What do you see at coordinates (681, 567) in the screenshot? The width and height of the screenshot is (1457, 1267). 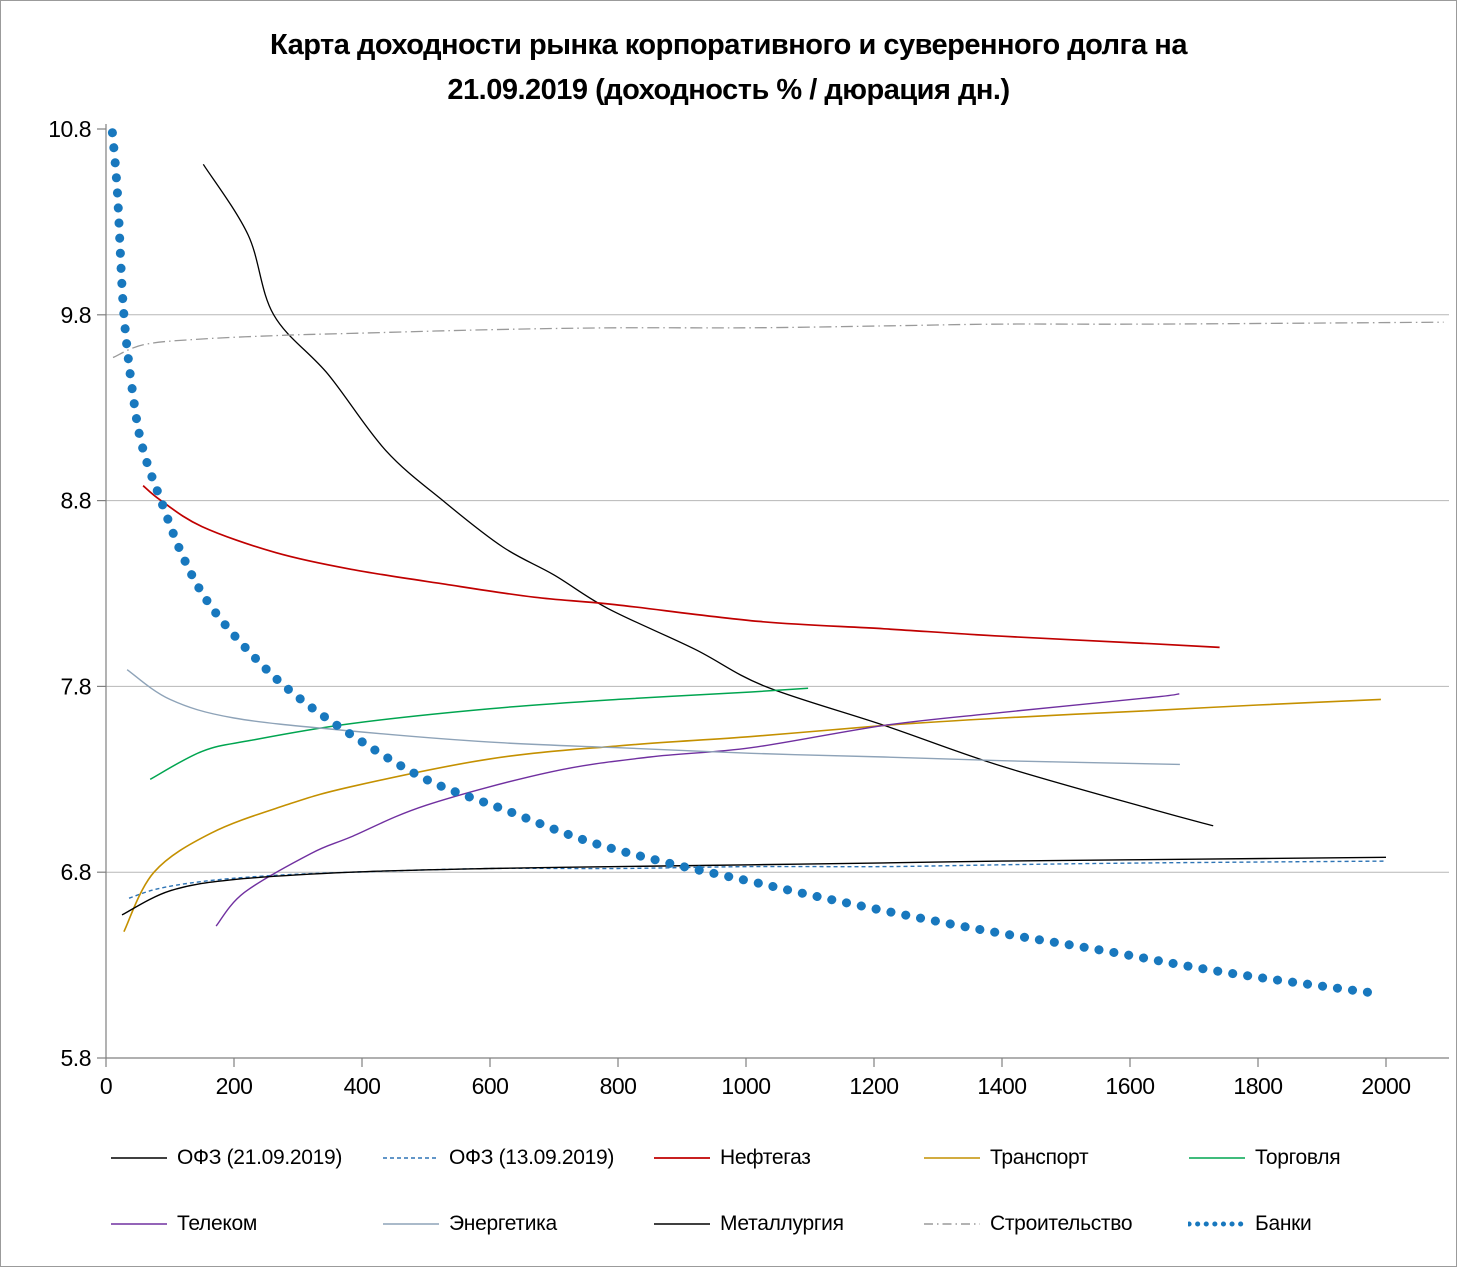 I see `series-line-neftegaz` at bounding box center [681, 567].